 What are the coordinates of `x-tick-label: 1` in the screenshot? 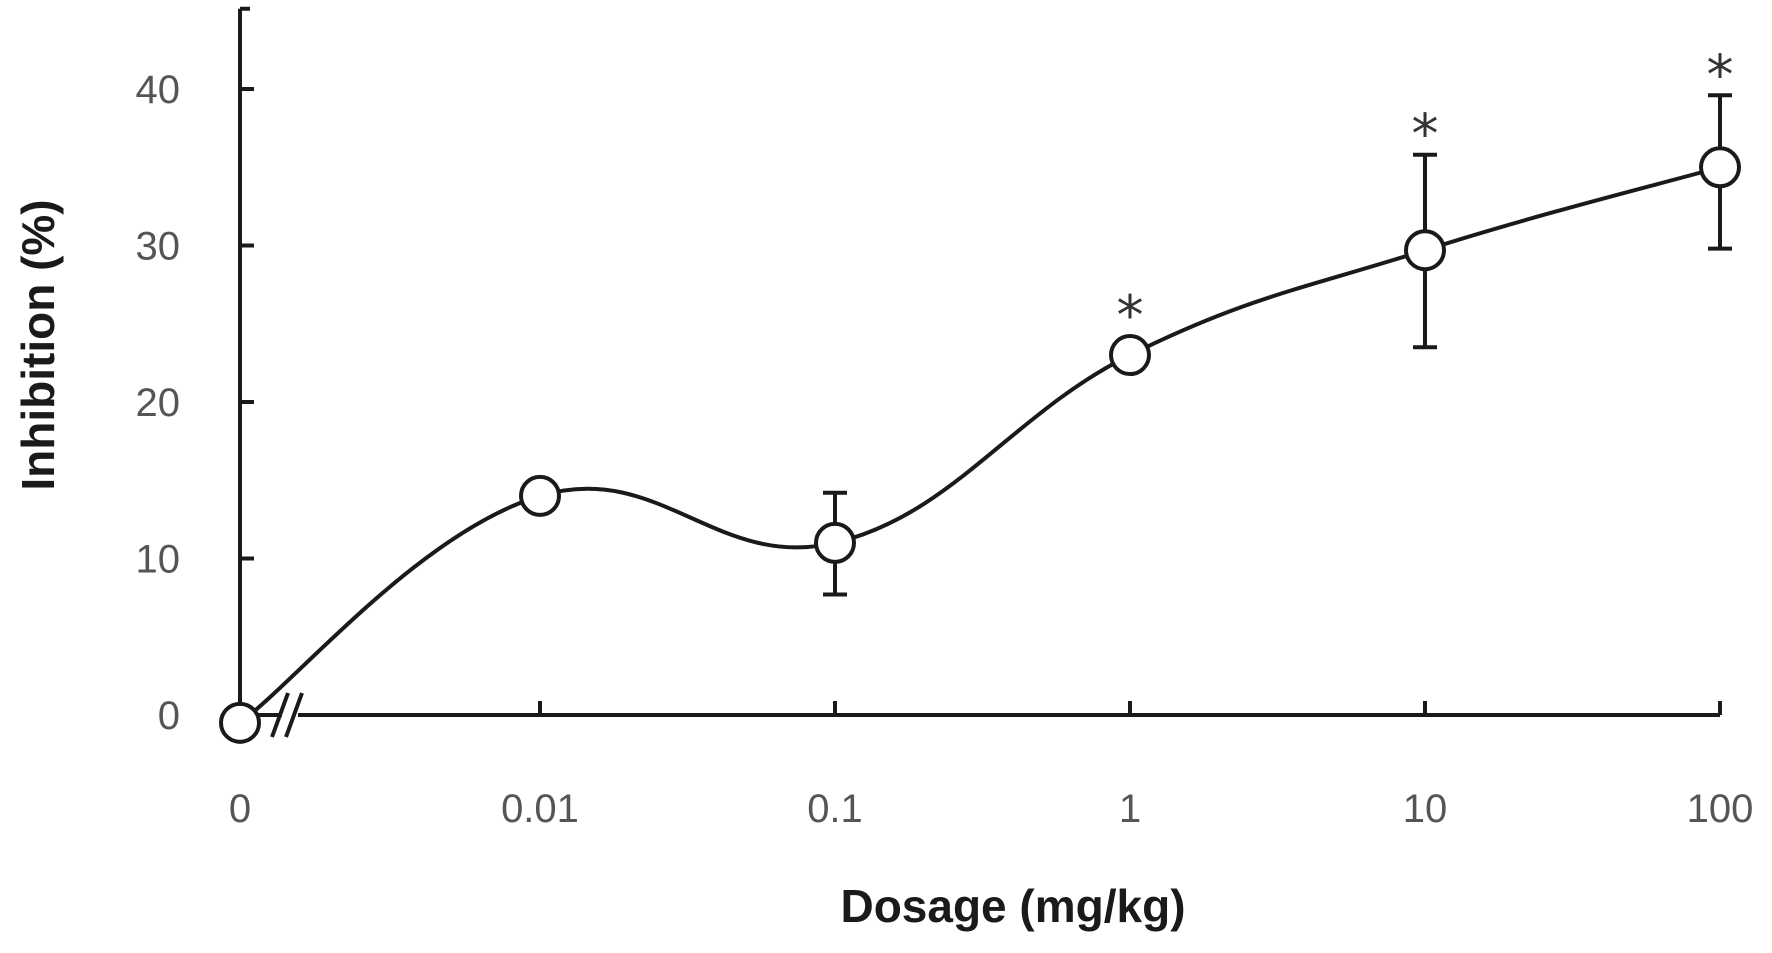 It's located at (1130, 809).